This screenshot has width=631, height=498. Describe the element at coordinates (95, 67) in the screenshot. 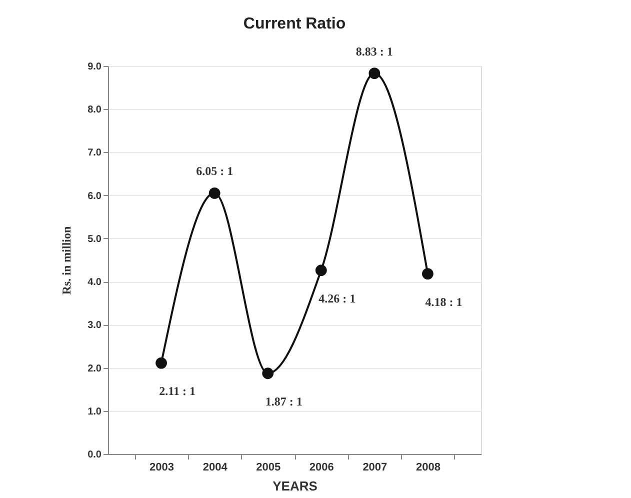

I see `y-tick-label: 9.0` at that location.